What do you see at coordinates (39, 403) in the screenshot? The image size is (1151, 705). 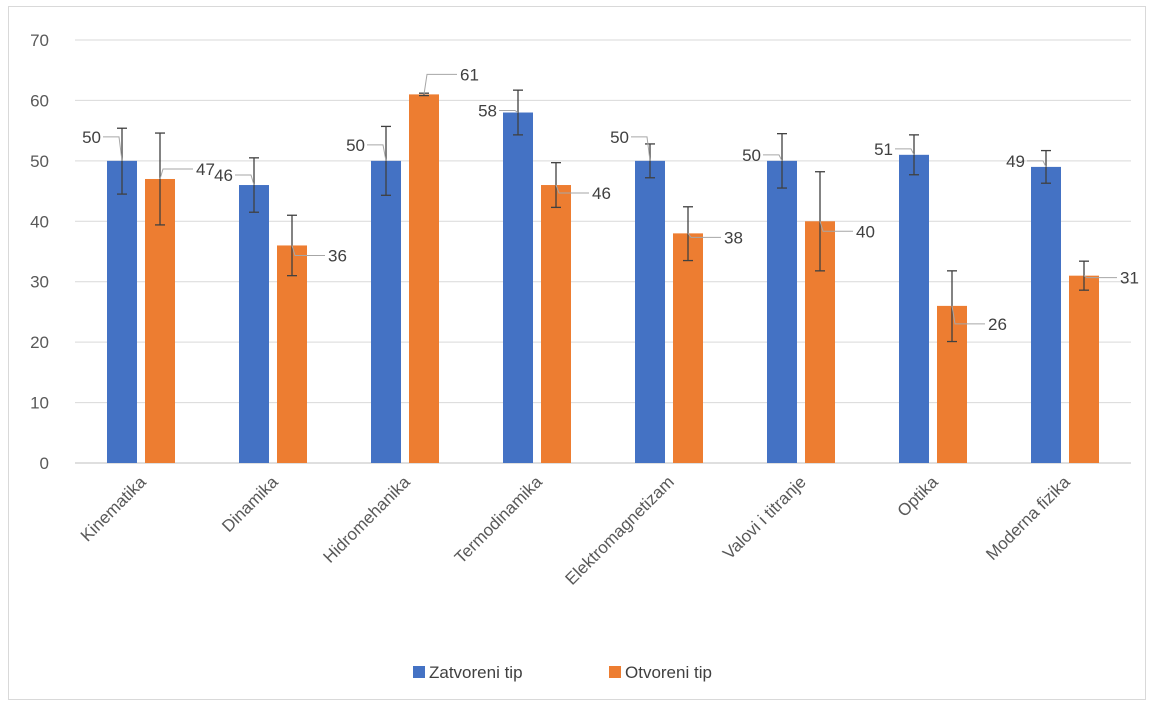 I see `y-tick-label: 10` at bounding box center [39, 403].